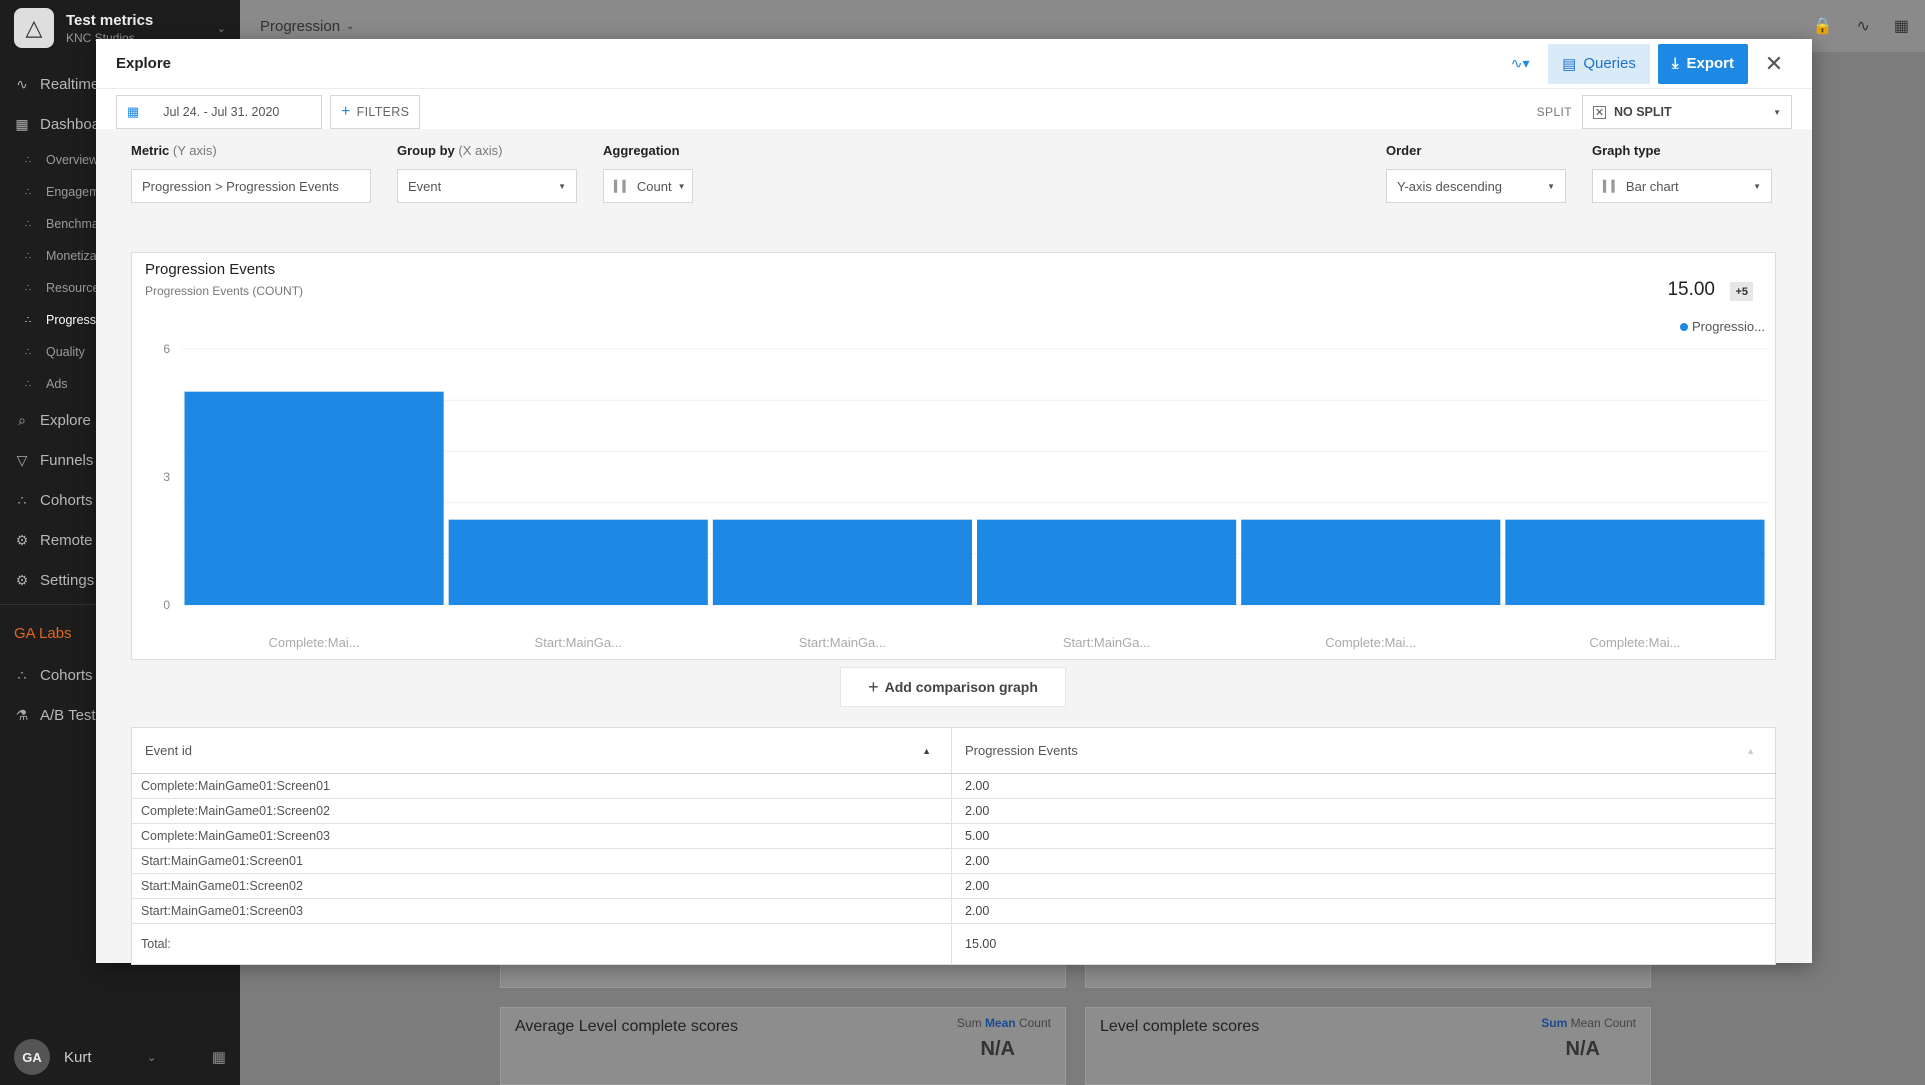 Image resolution: width=1925 pixels, height=1085 pixels. What do you see at coordinates (1363, 944) in the screenshot?
I see `total-value: 15.00` at bounding box center [1363, 944].